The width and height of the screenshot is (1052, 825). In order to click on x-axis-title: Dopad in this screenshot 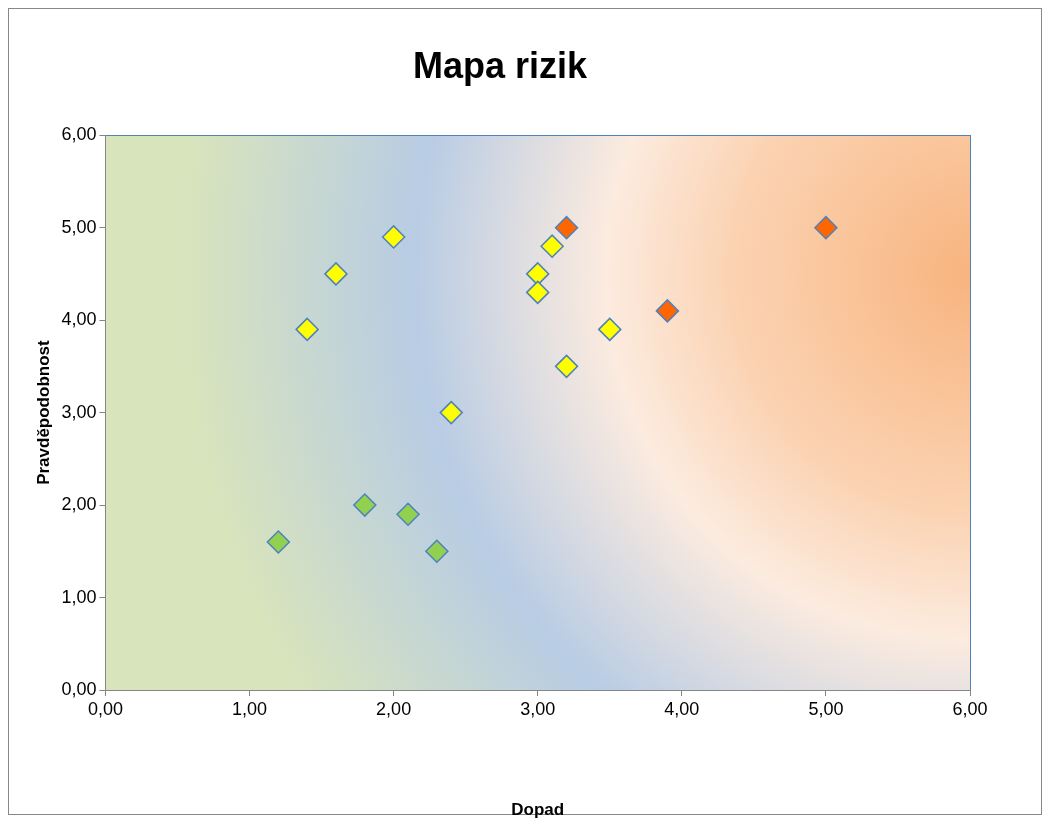, I will do `click(538, 810)`.